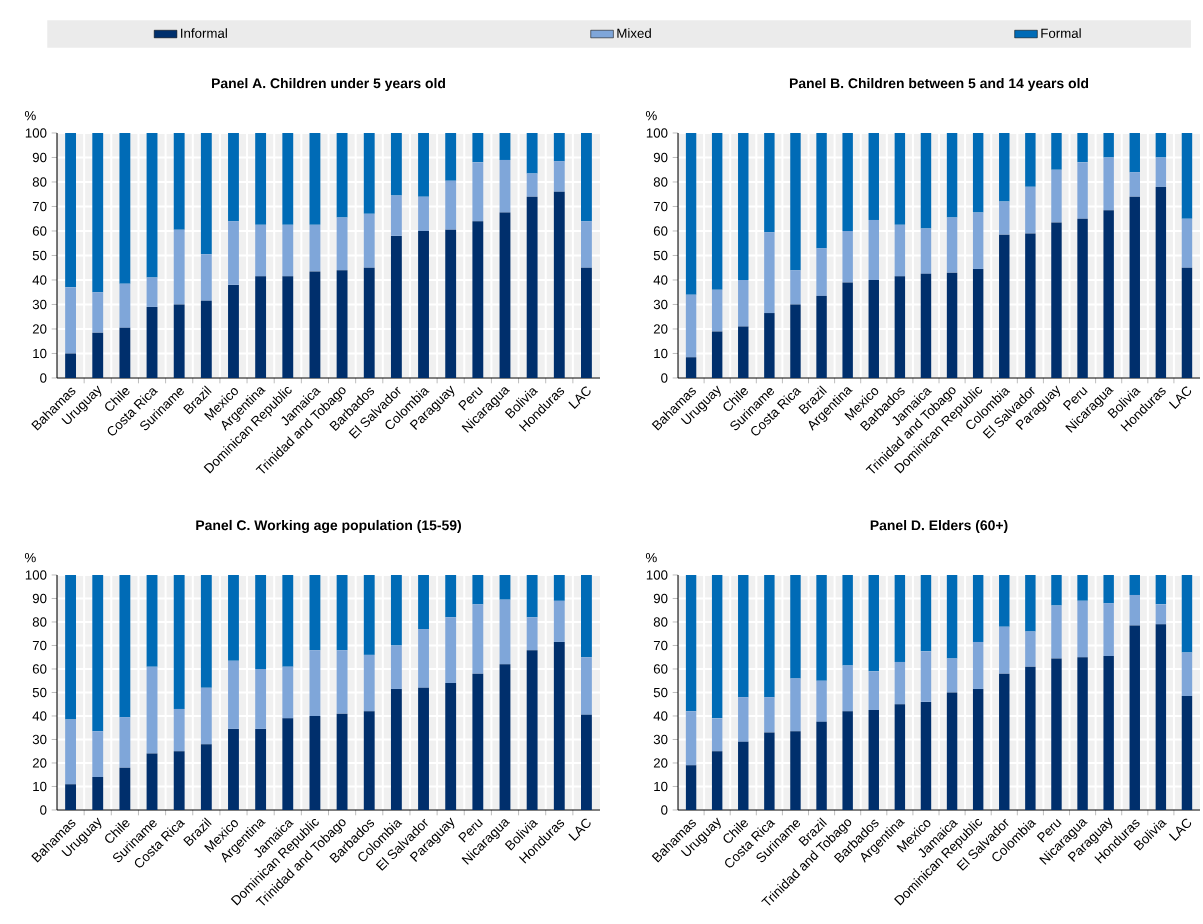 The width and height of the screenshot is (1203, 924). Describe the element at coordinates (39, 255) in the screenshot. I see `y-tick-label: 50` at that location.